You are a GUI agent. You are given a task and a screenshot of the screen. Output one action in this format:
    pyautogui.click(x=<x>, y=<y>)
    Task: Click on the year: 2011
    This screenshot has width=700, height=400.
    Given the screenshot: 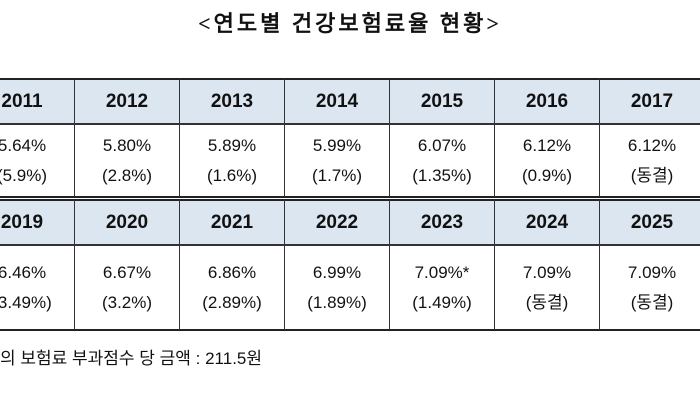 What is the action you would take?
    pyautogui.click(x=22, y=101)
    